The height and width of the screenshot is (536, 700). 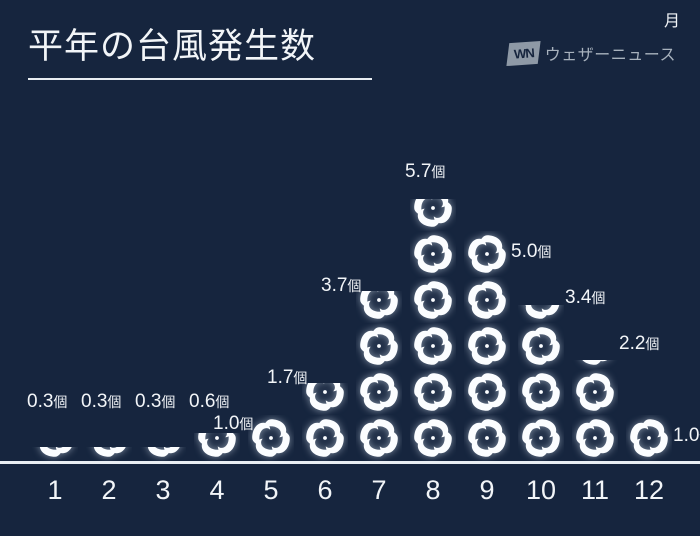 I want to click on value-number: 0.6, so click(x=202, y=401).